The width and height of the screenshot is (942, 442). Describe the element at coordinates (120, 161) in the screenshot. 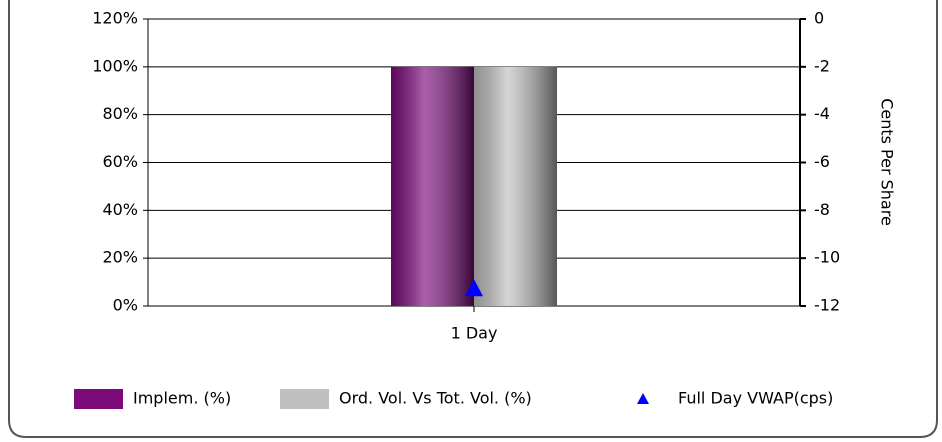

I see `y-tick-label: 60%` at that location.